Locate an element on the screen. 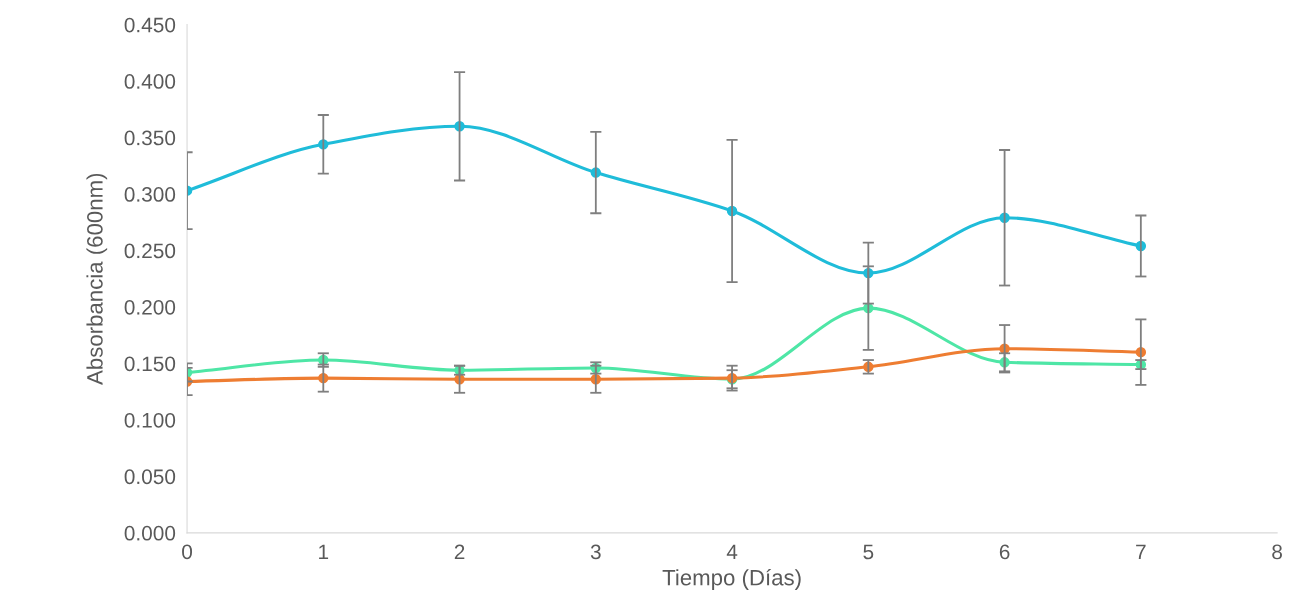  y-tick-label: 0.300 is located at coordinates (150, 194).